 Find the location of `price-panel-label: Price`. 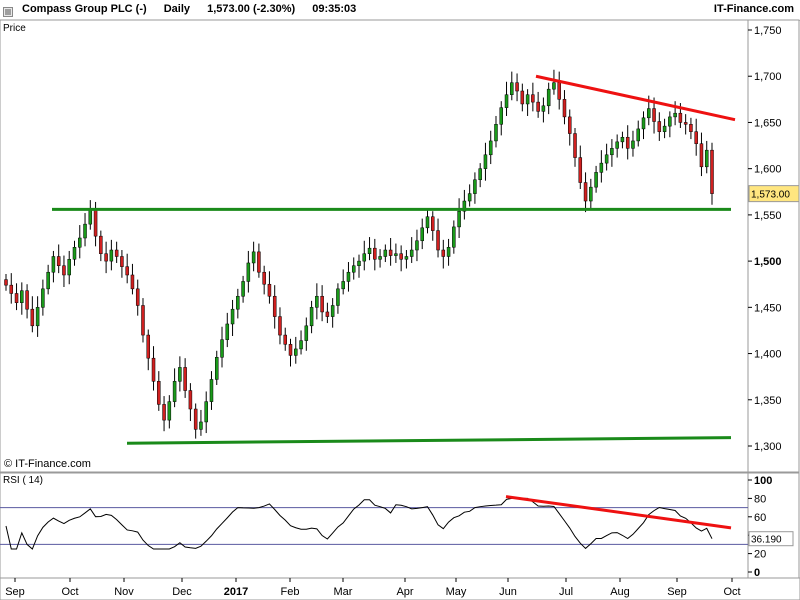

price-panel-label: Price is located at coordinates (14, 28).